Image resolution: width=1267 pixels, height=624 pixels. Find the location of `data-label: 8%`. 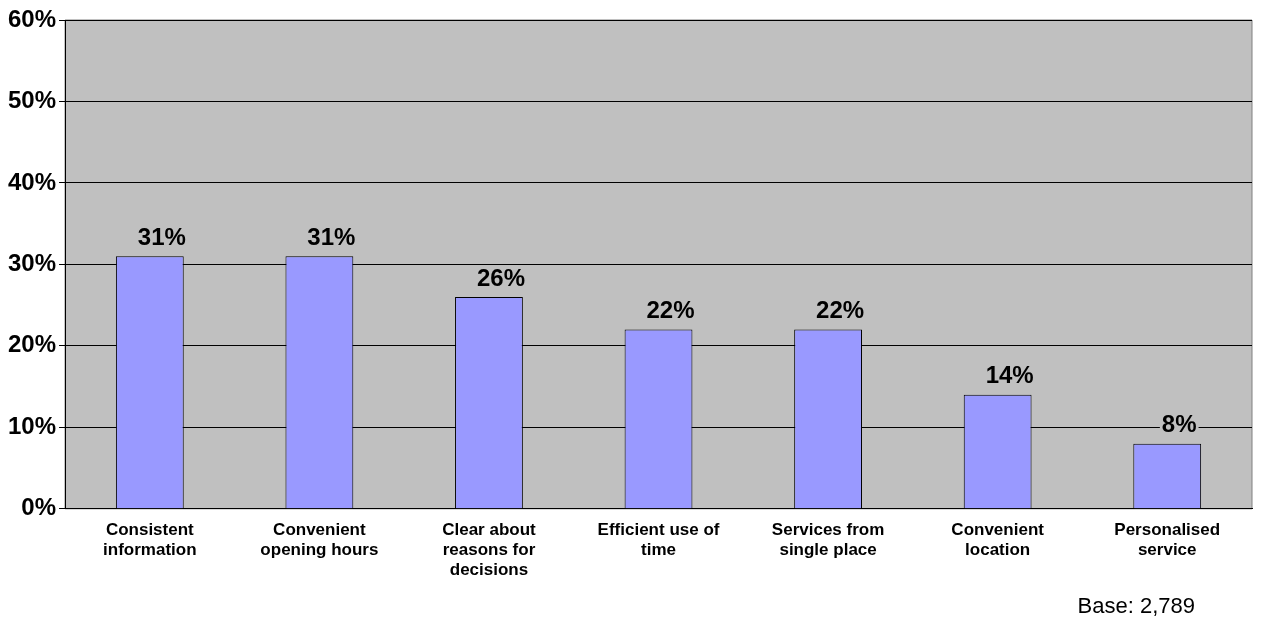

data-label: 8% is located at coordinates (1179, 424).